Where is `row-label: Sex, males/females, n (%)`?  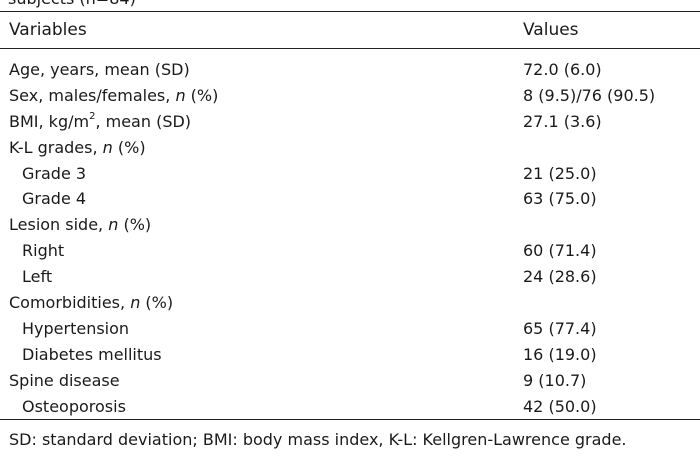 row-label: Sex, males/females, n (%) is located at coordinates (113, 96).